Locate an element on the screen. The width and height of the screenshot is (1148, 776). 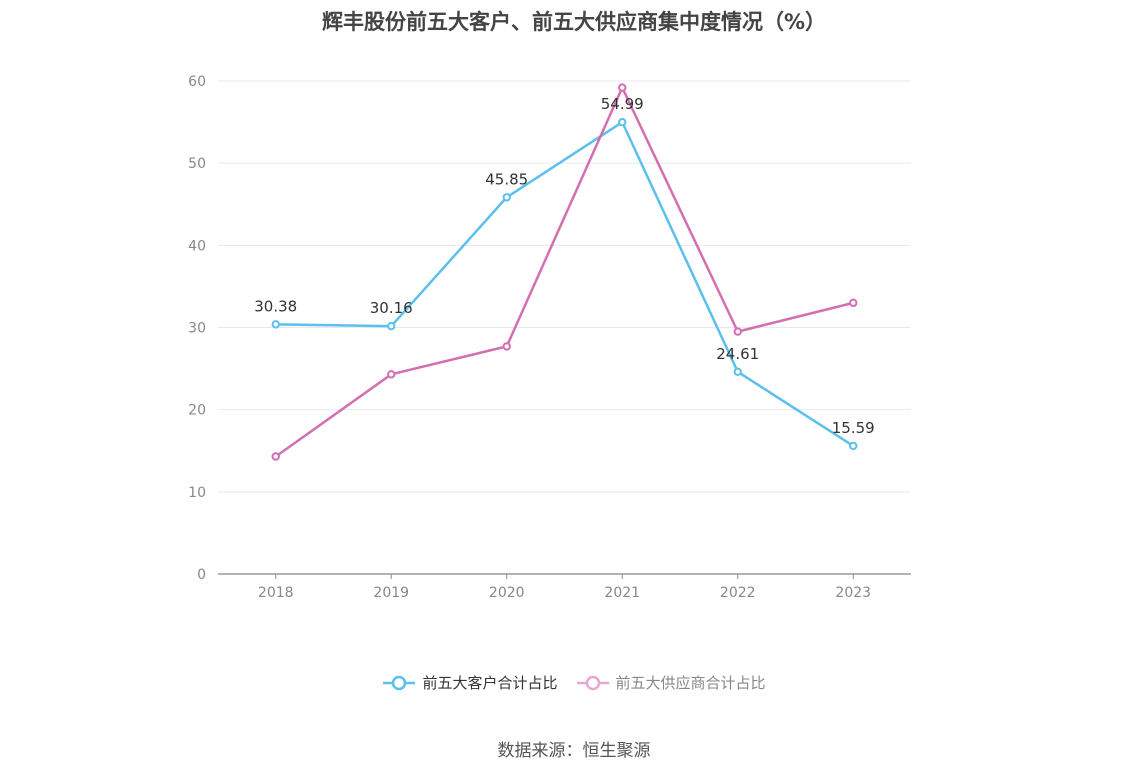
data-label-0-2021: 54.99 is located at coordinates (622, 104).